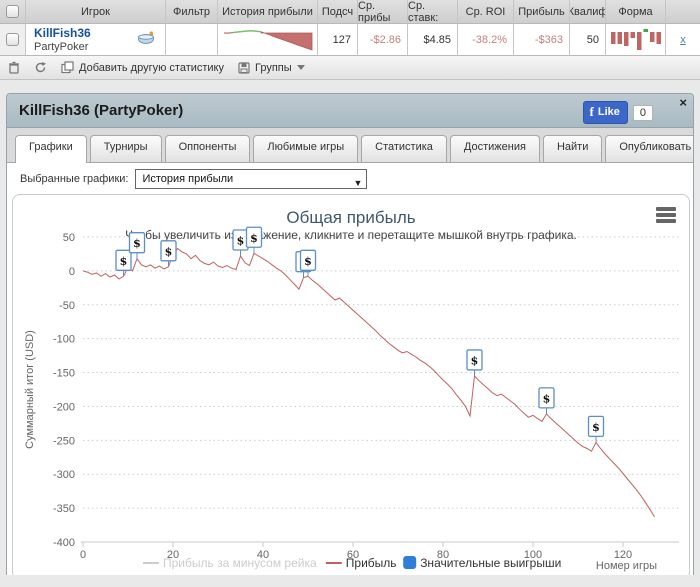 This screenshot has width=700, height=587. I want to click on partypoker-bowl-icon, so click(146, 39).